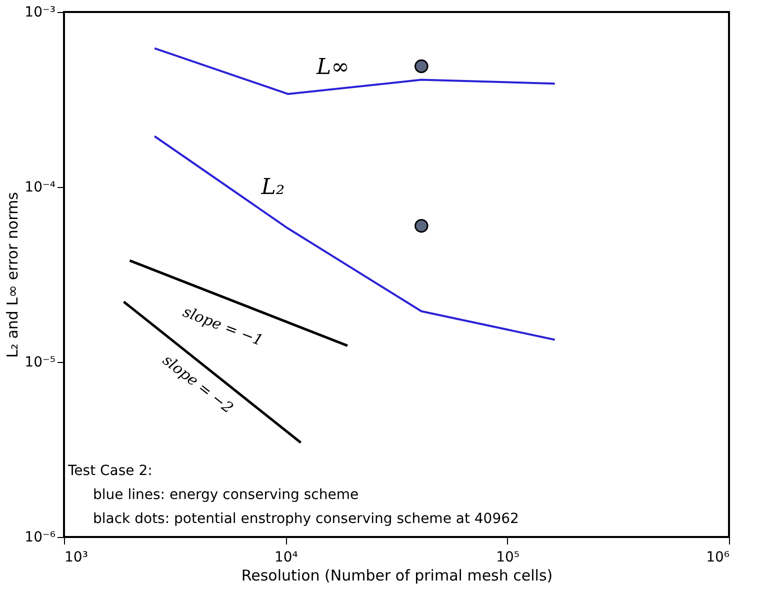 The width and height of the screenshot is (758, 614). Describe the element at coordinates (508, 558) in the screenshot. I see `x-tick-label: 10⁵` at that location.